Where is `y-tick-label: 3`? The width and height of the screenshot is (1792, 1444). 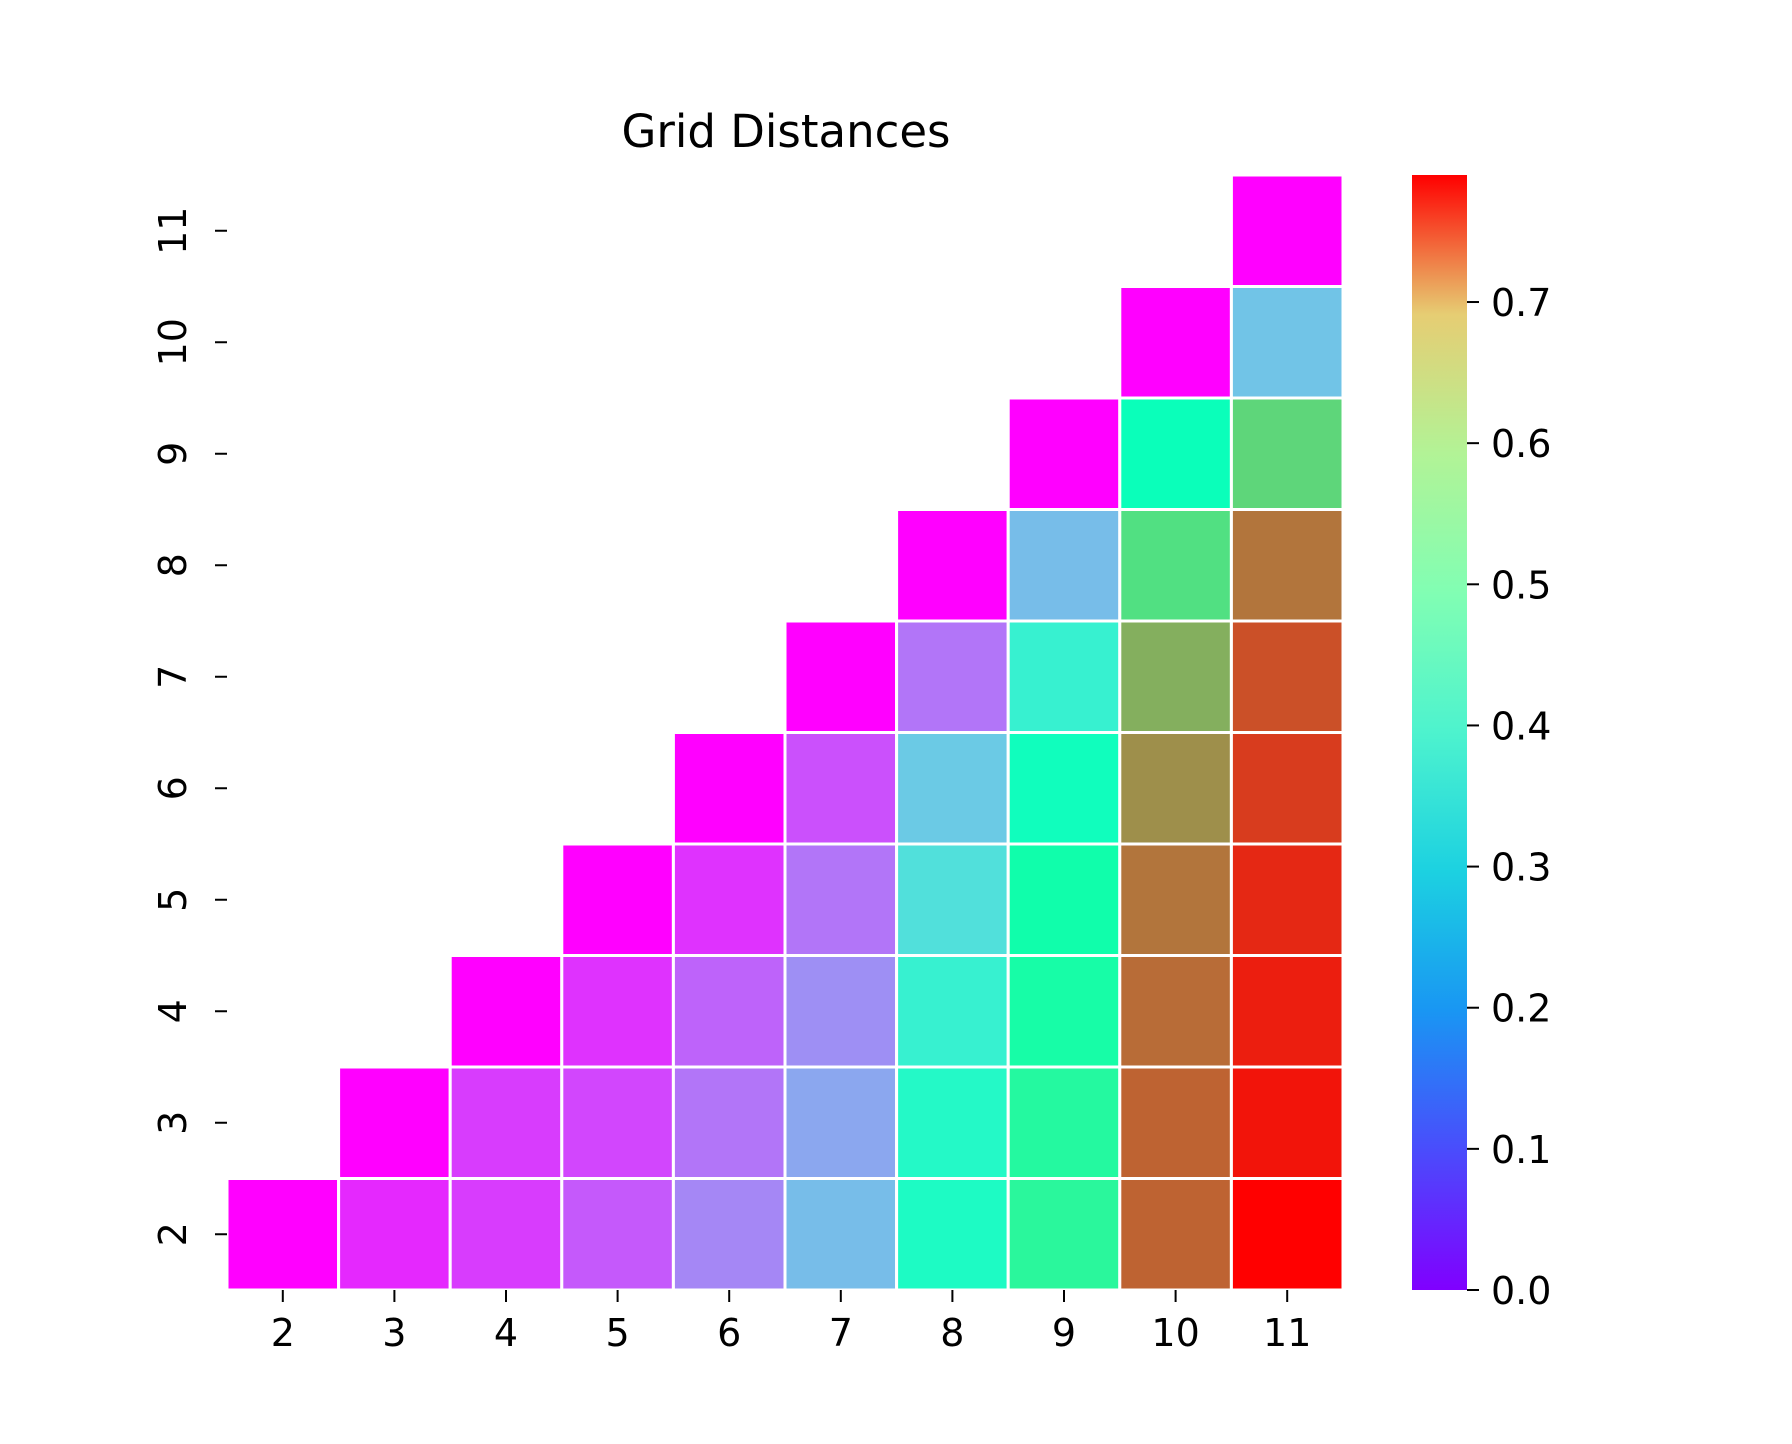 y-tick-label: 3 is located at coordinates (173, 1123).